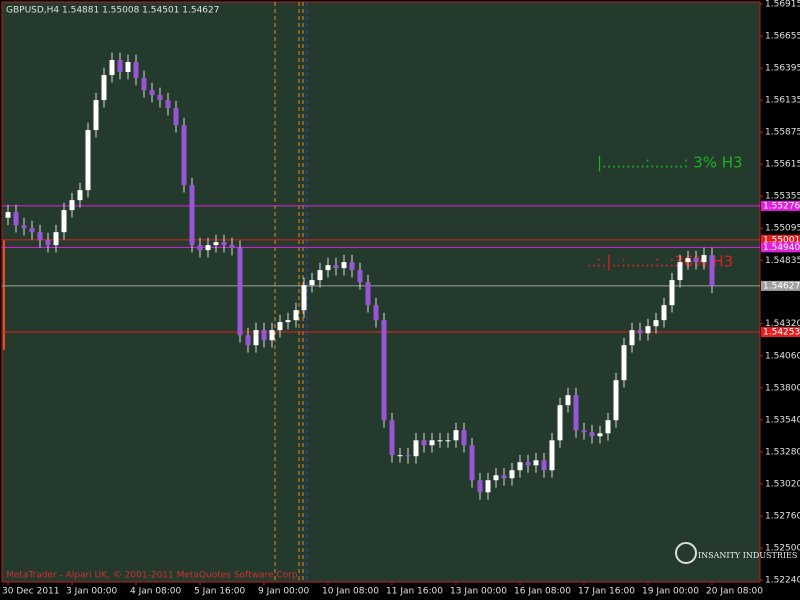 The height and width of the screenshot is (600, 800). What do you see at coordinates (606, 592) in the screenshot?
I see `x-tick-label: 17 Jan 16:00` at bounding box center [606, 592].